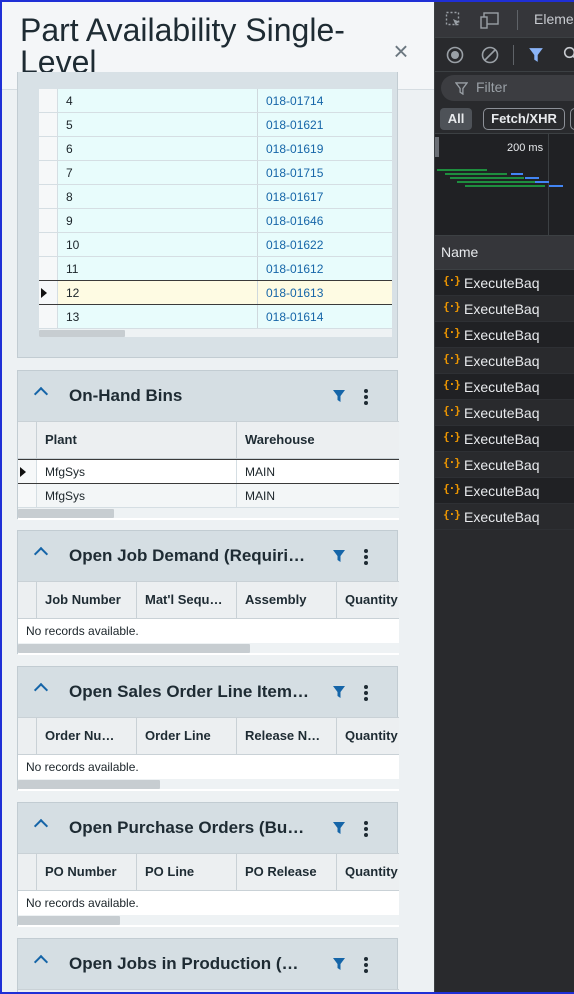 Image resolution: width=574 pixels, height=994 pixels. I want to click on table-row: 8 018-01617, so click(215, 197).